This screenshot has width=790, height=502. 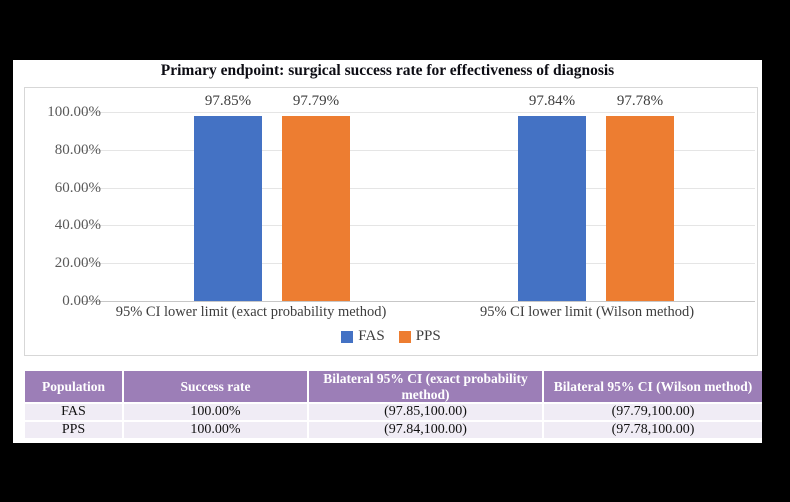 What do you see at coordinates (426, 431) in the screenshot?
I see `table-cell: (97.84,100.00)` at bounding box center [426, 431].